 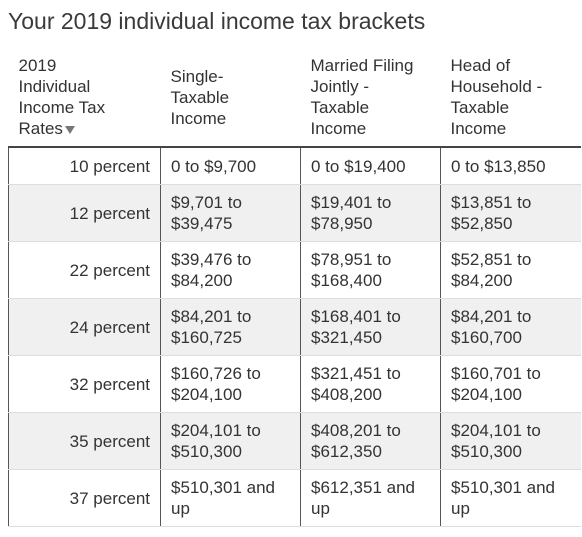 What do you see at coordinates (109, 270) in the screenshot?
I see `cell-text: 22 percent` at bounding box center [109, 270].